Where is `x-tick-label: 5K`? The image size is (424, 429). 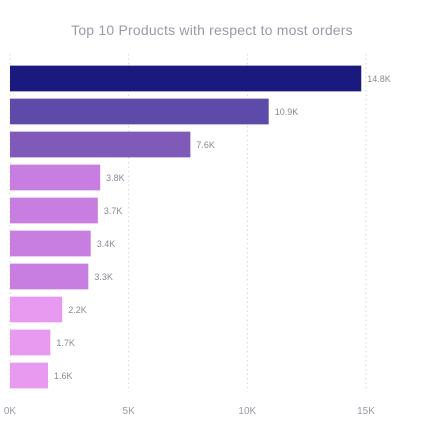
x-tick-label: 5K is located at coordinates (129, 411).